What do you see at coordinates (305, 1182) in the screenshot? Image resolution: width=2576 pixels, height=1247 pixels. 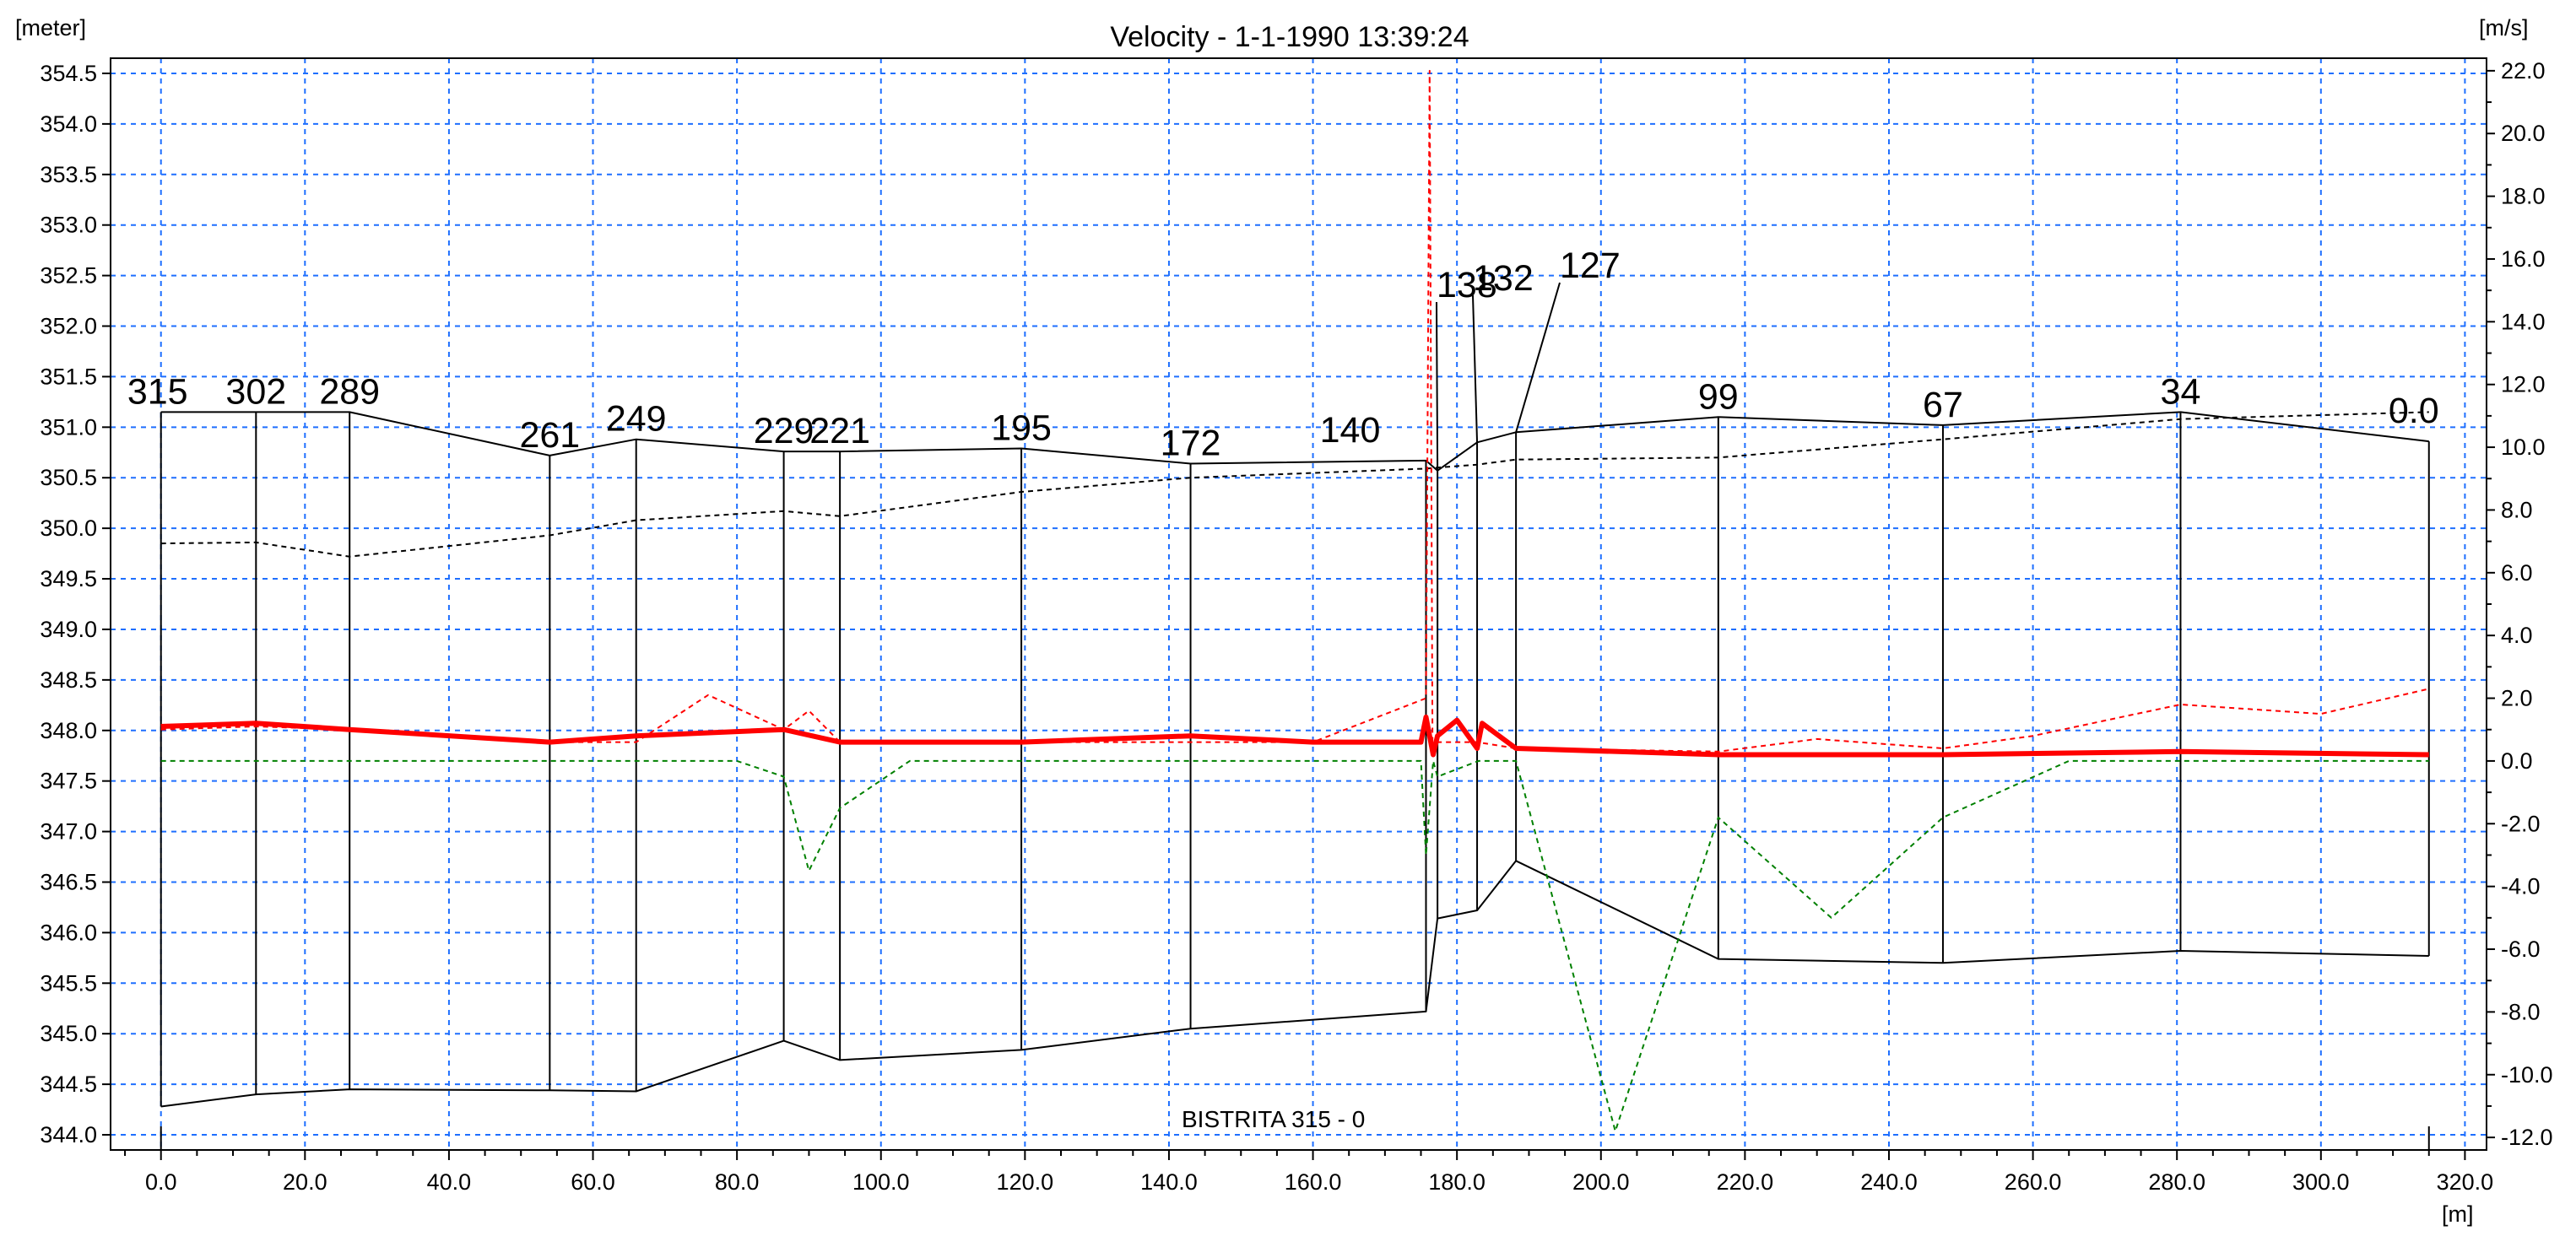 I see `x-tick-label: 20.0` at bounding box center [305, 1182].